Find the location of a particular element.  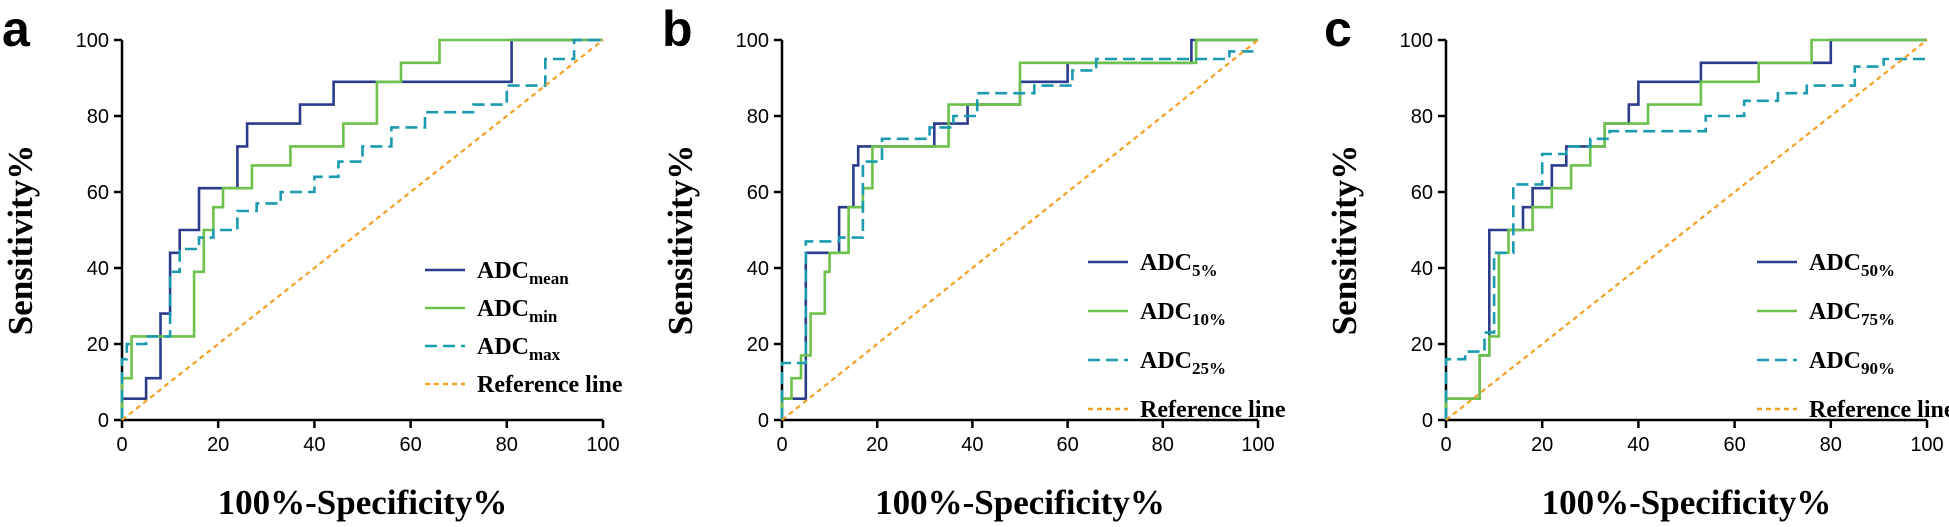

legend-label: ADCmin is located at coordinates (517, 311).